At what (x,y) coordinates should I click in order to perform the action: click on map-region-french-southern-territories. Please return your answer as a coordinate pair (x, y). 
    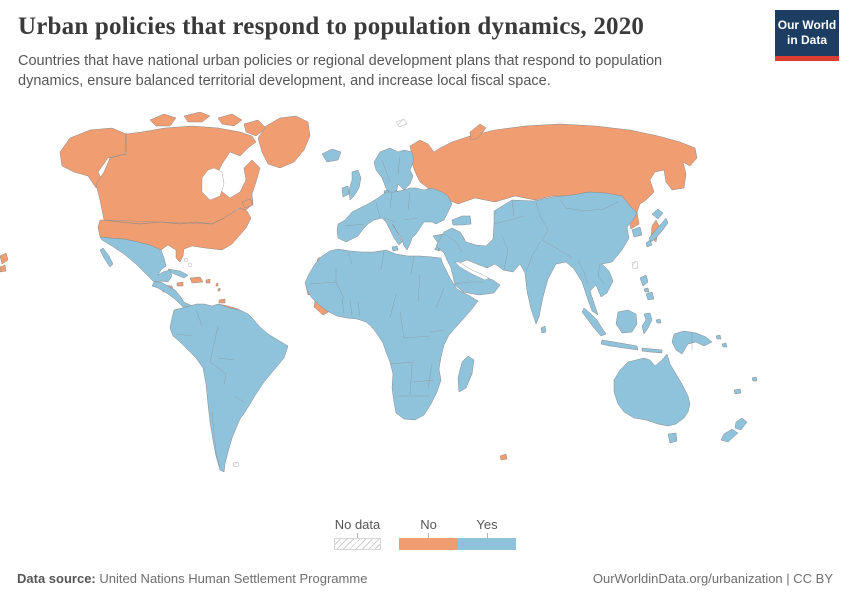
    Looking at the image, I should click on (503, 457).